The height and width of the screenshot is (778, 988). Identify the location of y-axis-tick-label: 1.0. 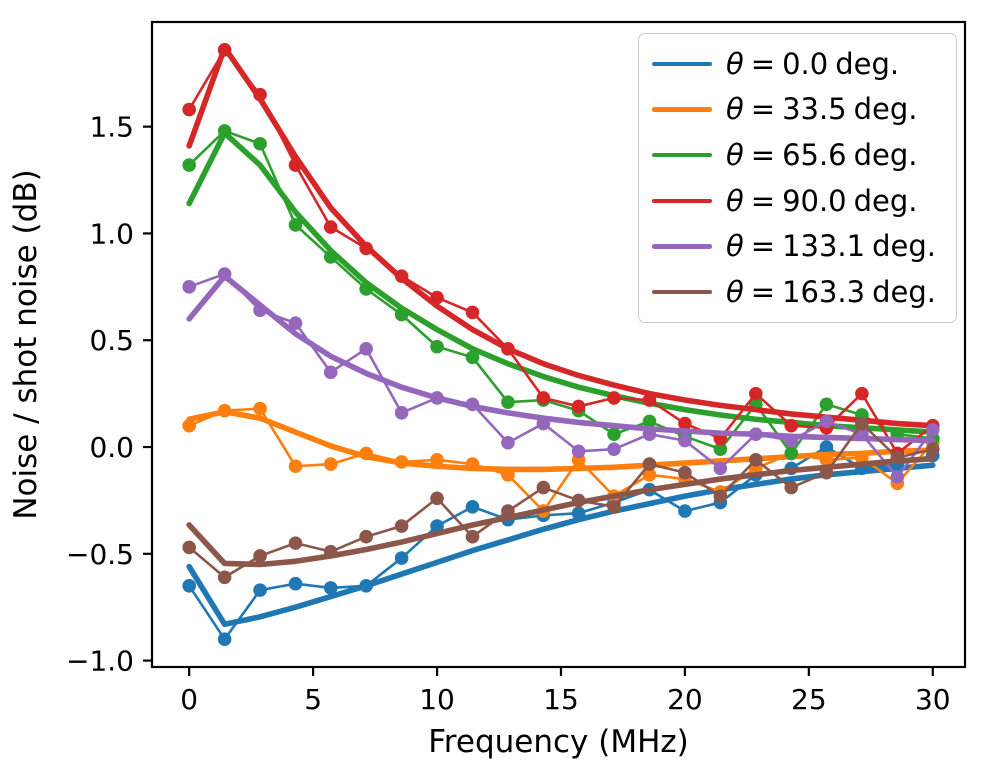
(111, 233).